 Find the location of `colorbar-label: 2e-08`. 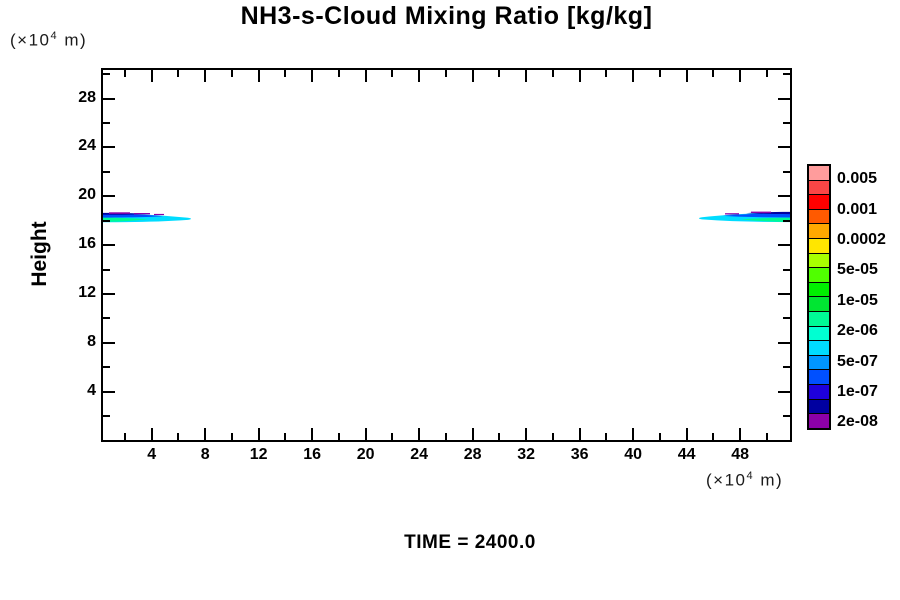

colorbar-label: 2e-08 is located at coordinates (857, 422).